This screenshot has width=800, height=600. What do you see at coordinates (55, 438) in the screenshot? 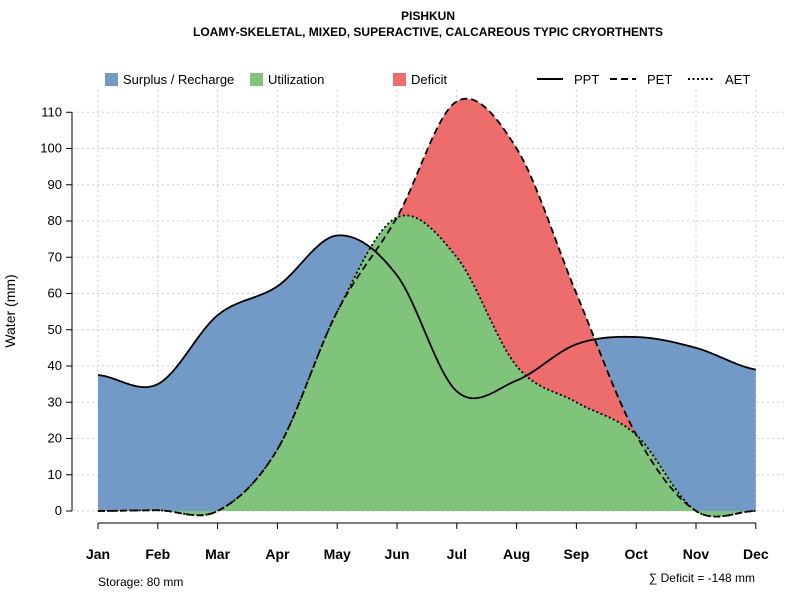
I see `y-tick-label: 20` at bounding box center [55, 438].